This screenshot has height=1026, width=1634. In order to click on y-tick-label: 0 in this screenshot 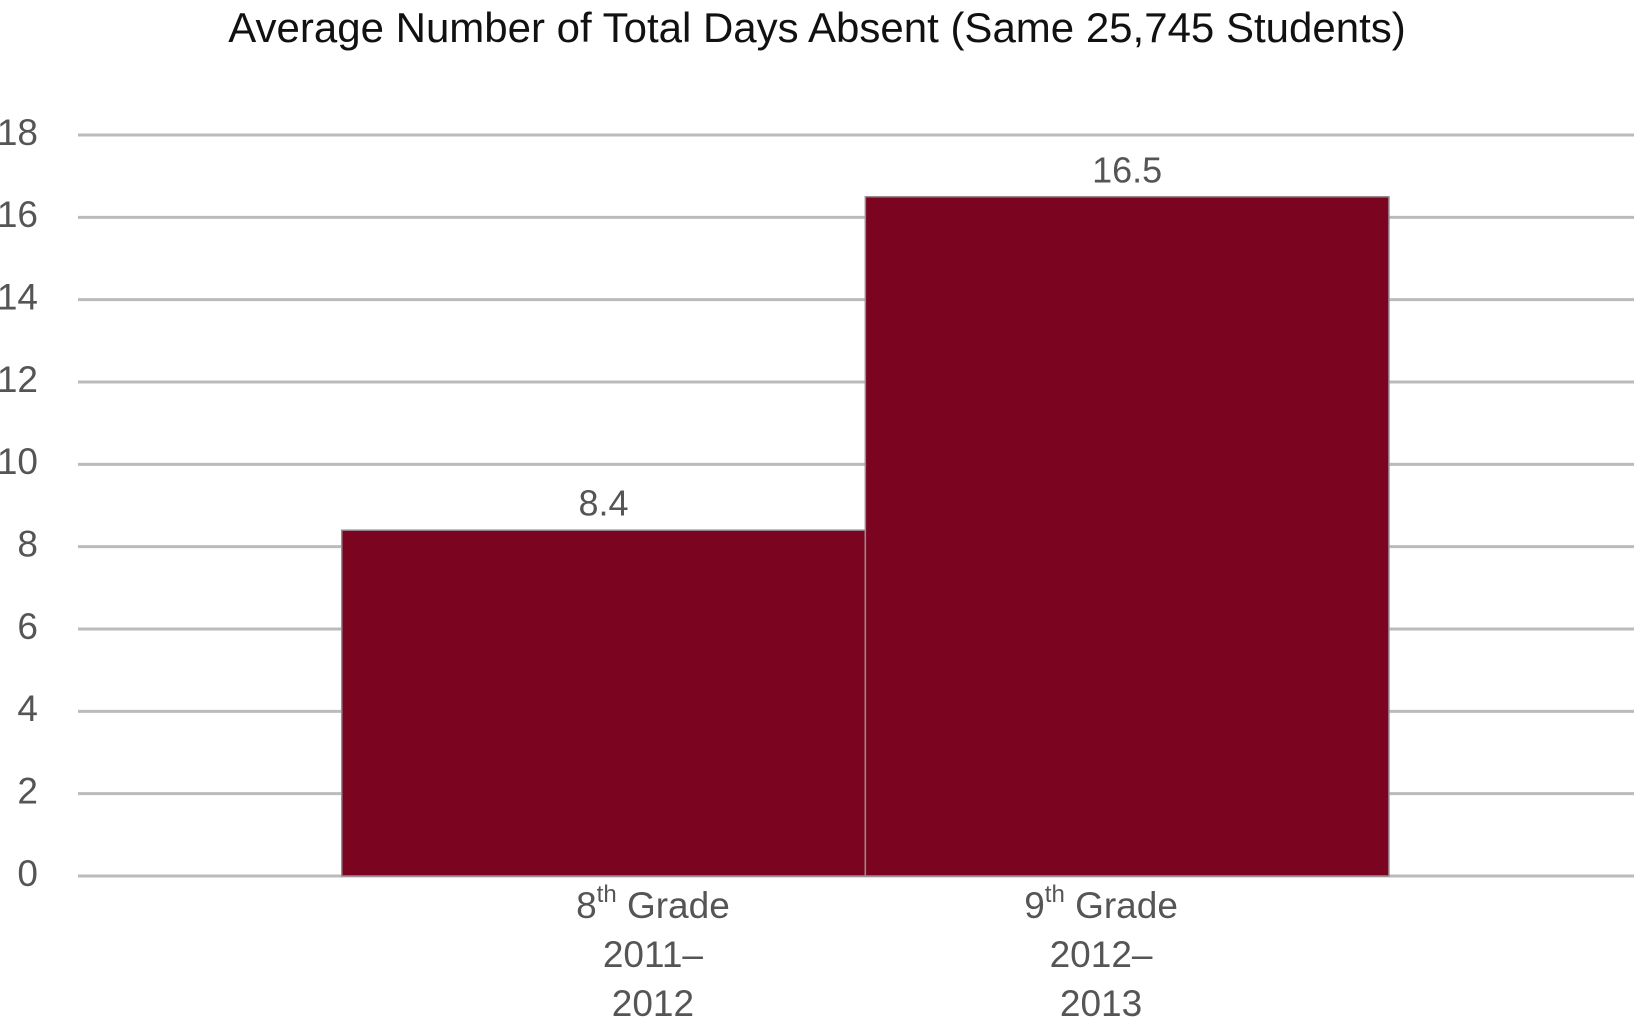, I will do `click(27, 873)`.